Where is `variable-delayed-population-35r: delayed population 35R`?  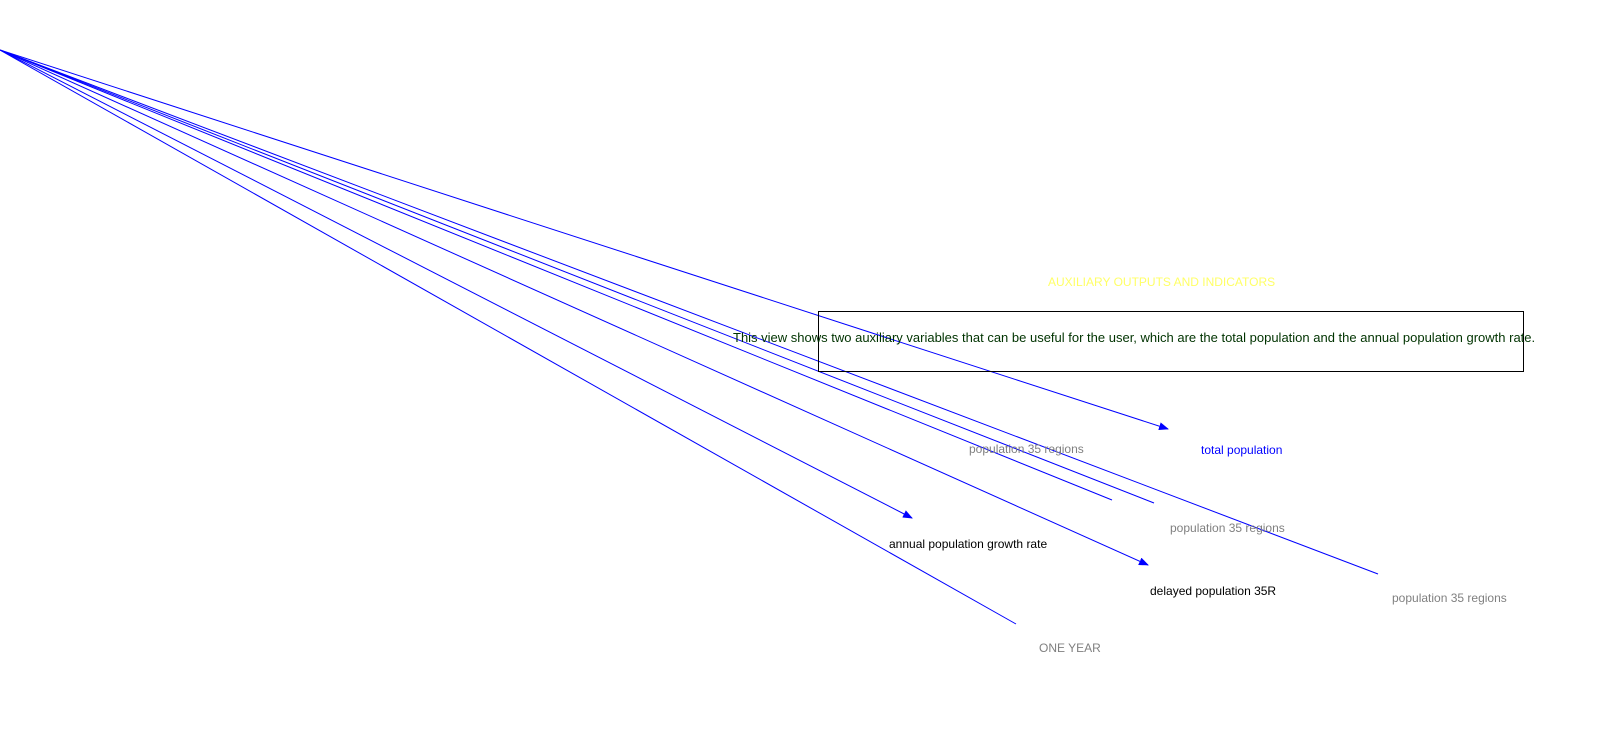
variable-delayed-population-35r: delayed population 35R is located at coordinates (1213, 591).